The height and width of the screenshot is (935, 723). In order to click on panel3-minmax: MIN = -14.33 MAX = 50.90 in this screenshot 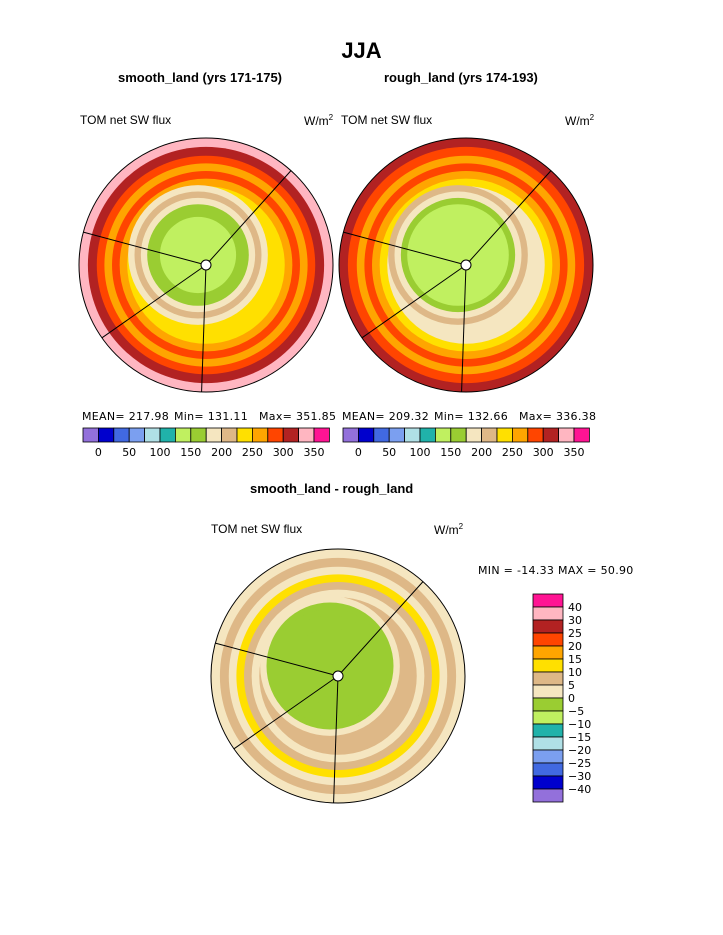, I will do `click(556, 570)`.